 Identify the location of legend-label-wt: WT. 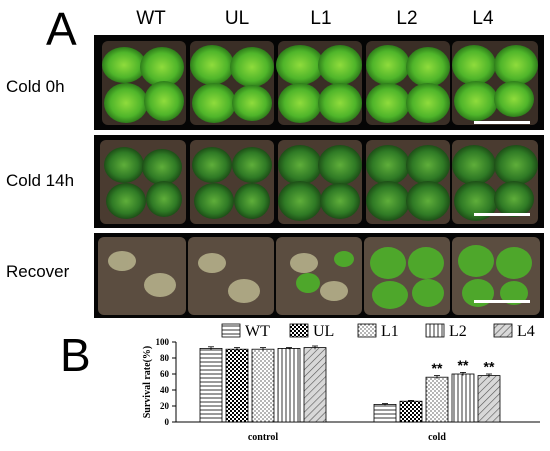
(257, 331).